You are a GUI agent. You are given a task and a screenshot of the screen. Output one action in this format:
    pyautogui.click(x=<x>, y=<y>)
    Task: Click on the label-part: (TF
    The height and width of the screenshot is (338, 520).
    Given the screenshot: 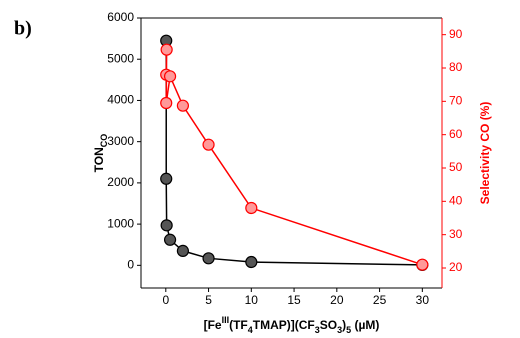 What is the action you would take?
    pyautogui.click(x=238, y=325)
    